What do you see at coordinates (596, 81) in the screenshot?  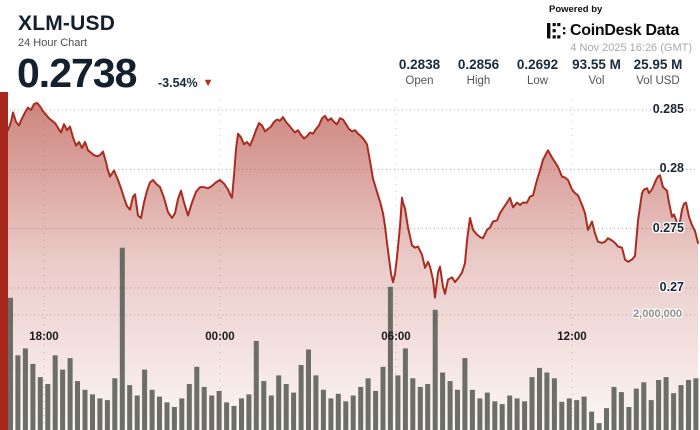 I see `volume-label: Vol` at bounding box center [596, 81].